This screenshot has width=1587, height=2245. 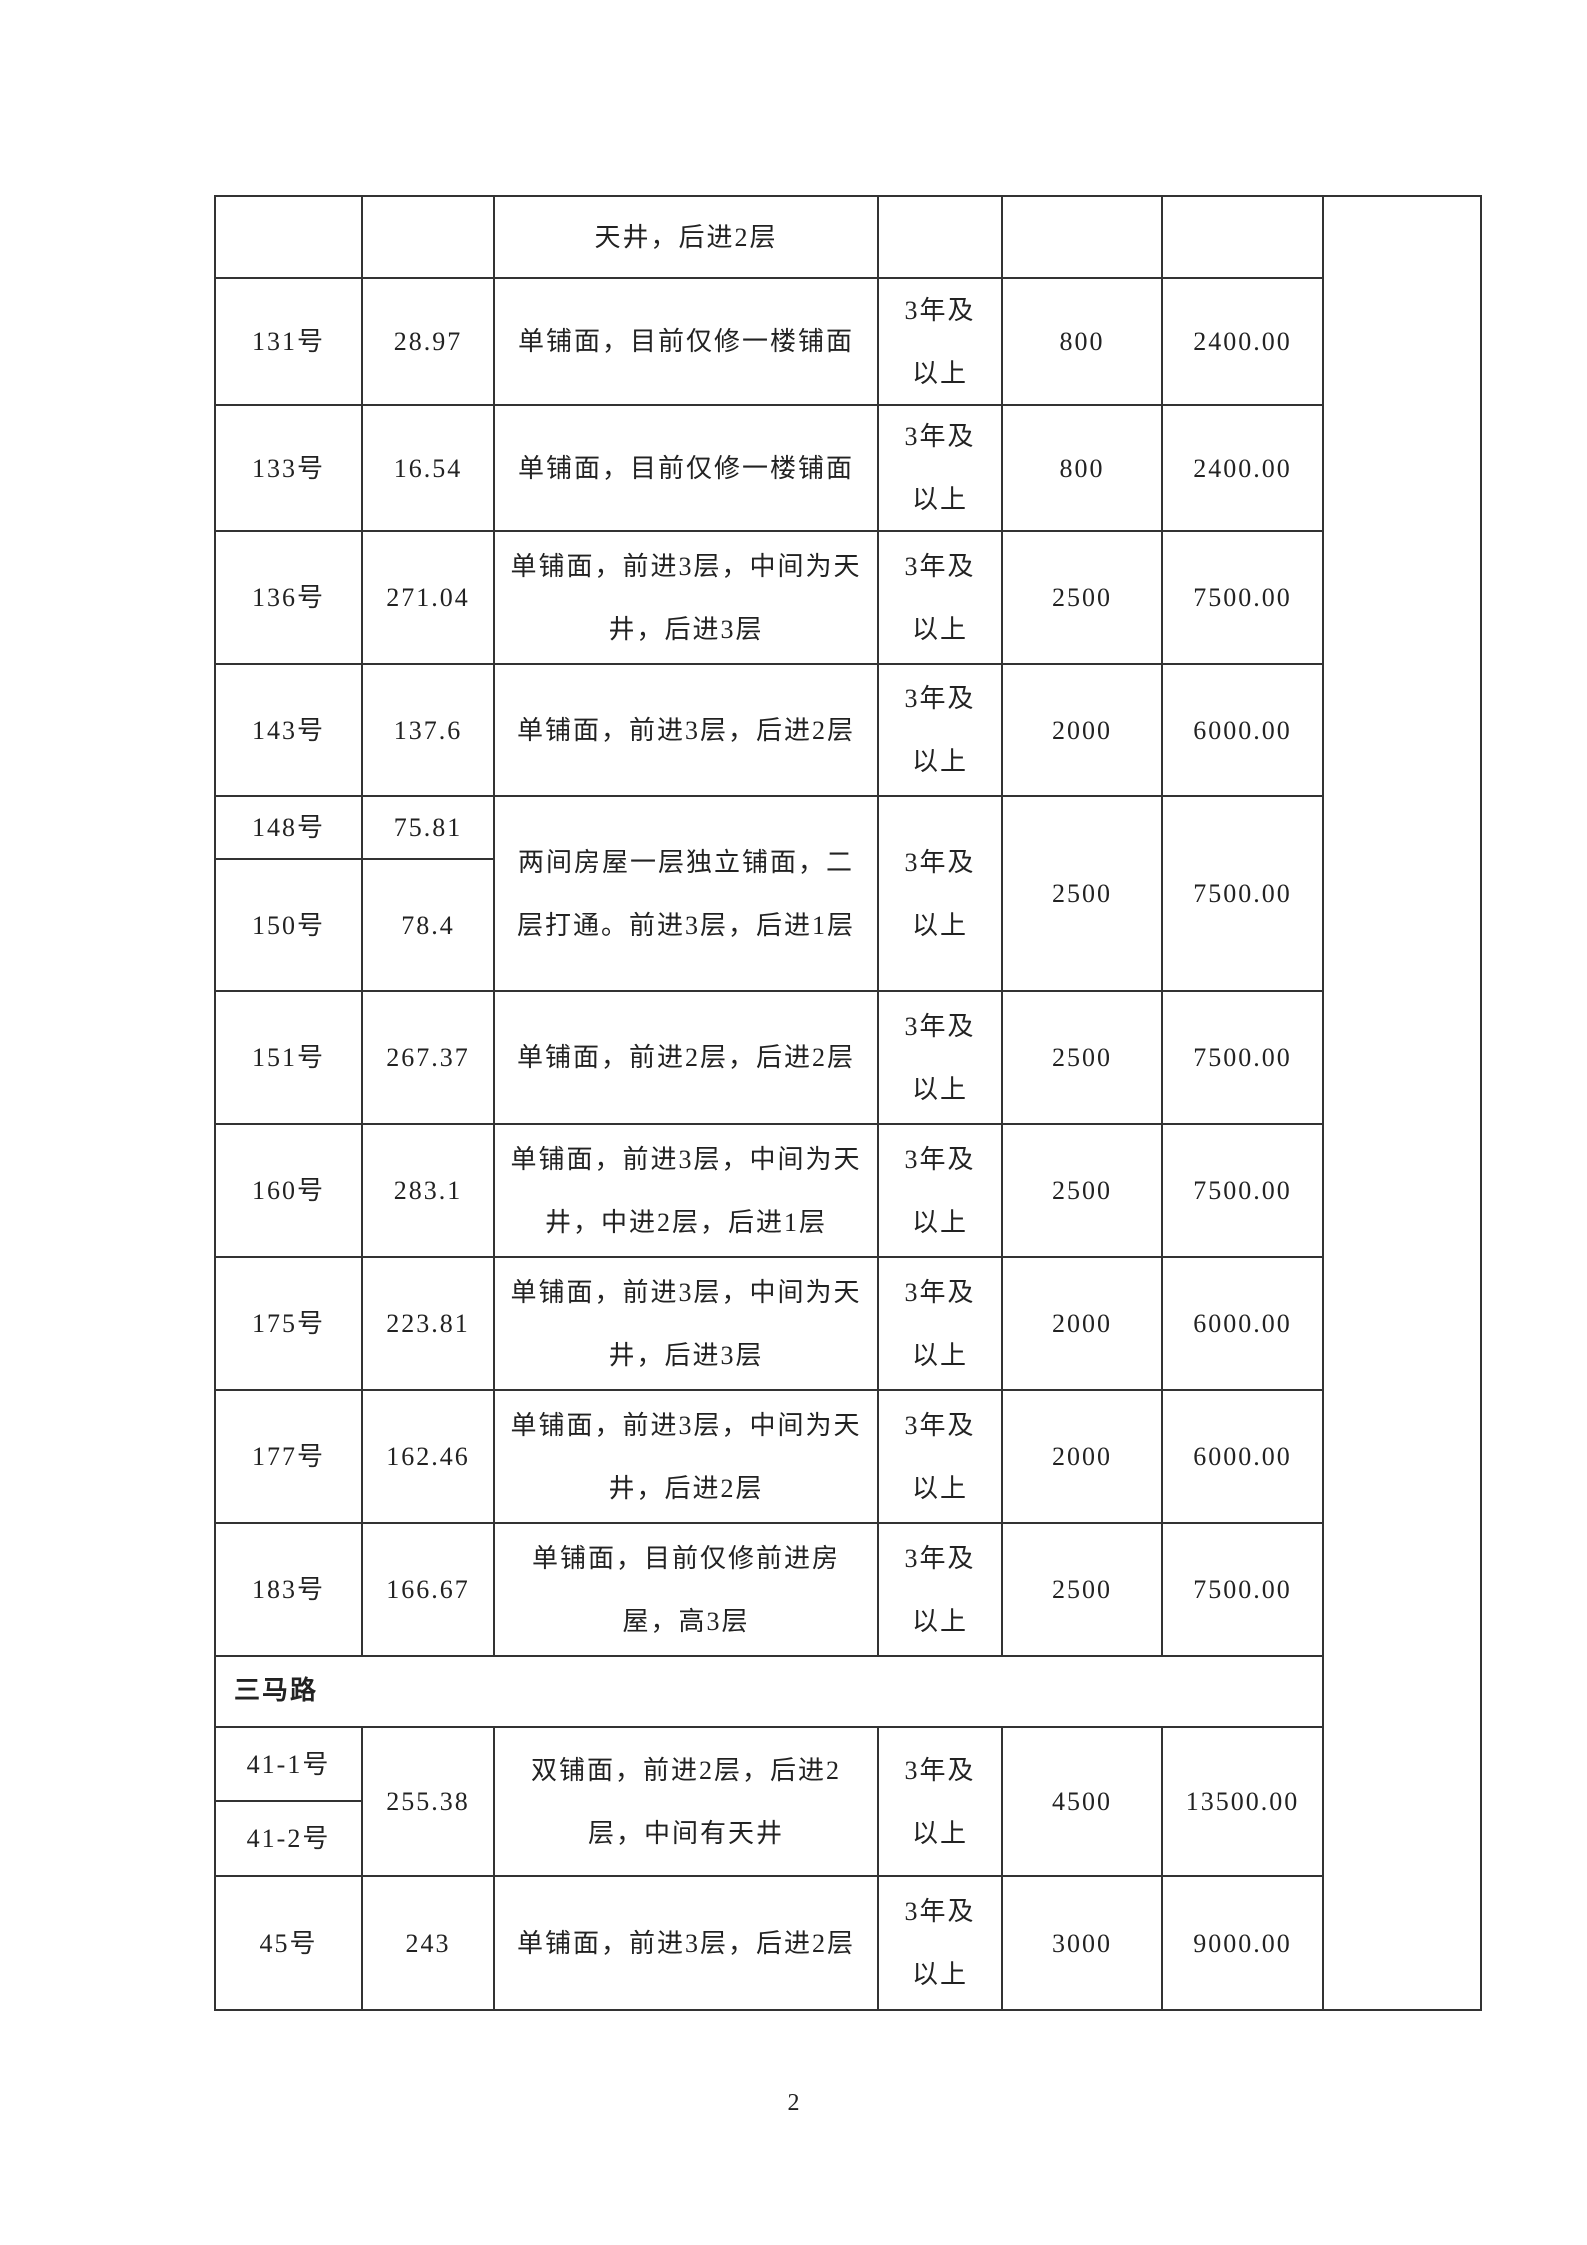 I want to click on house-number: 175号, so click(x=288, y=1323).